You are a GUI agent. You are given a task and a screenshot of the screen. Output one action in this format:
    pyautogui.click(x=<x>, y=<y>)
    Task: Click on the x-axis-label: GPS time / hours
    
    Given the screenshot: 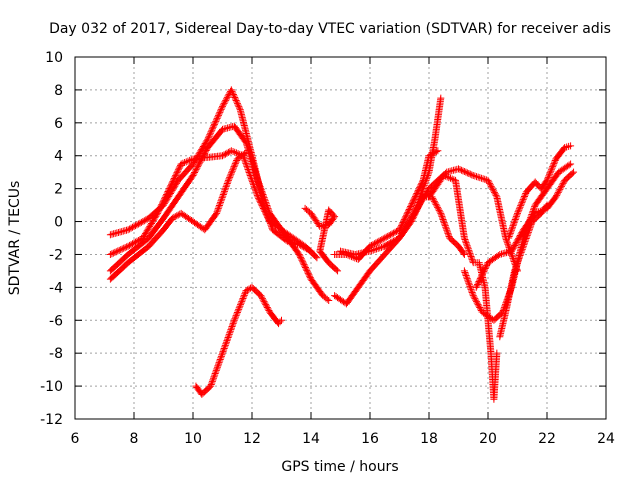 What is the action you would take?
    pyautogui.click(x=339, y=467)
    